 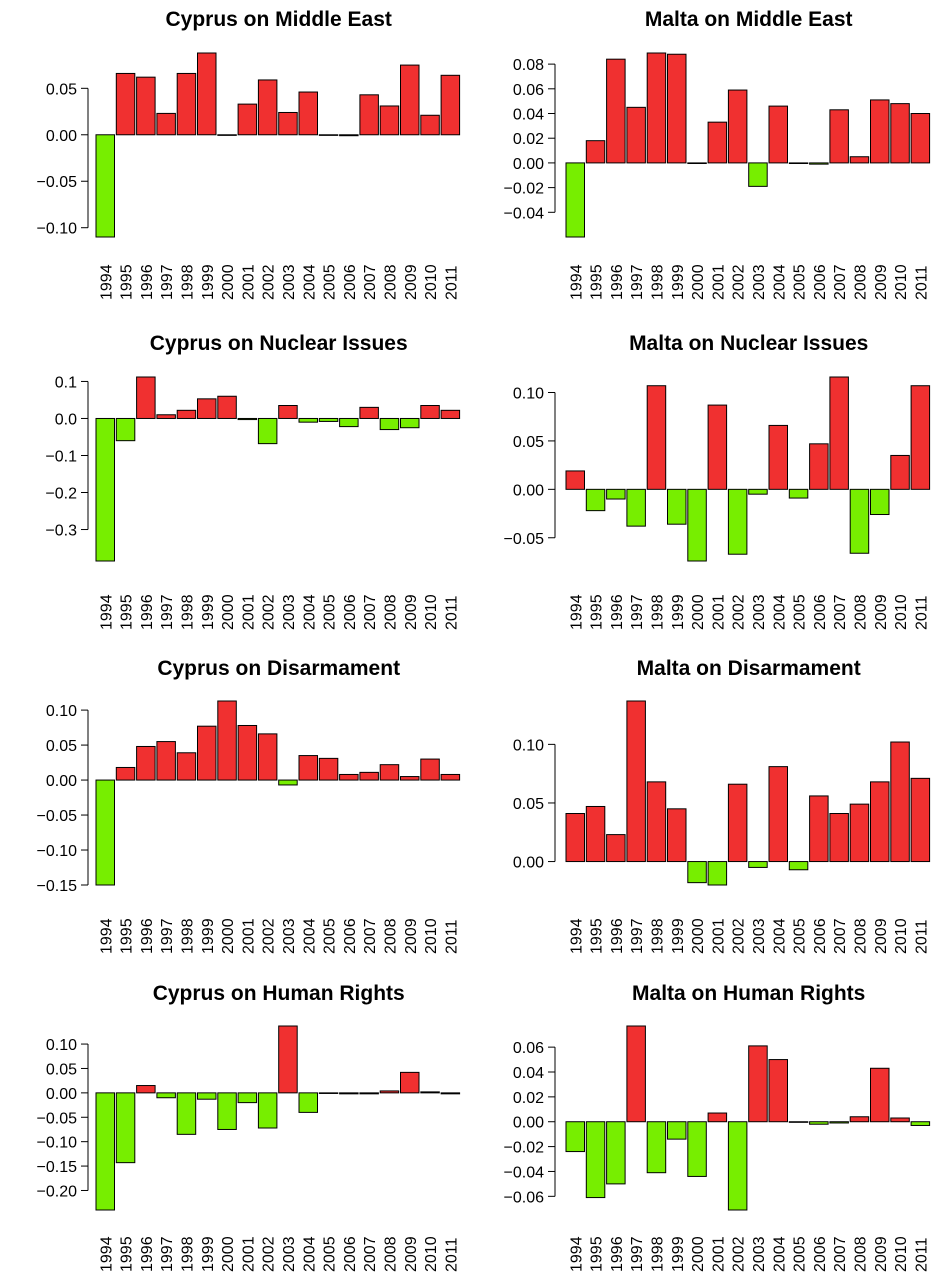 What do you see at coordinates (524, 1148) in the screenshot?
I see `y-tick-label: −0.02` at bounding box center [524, 1148].